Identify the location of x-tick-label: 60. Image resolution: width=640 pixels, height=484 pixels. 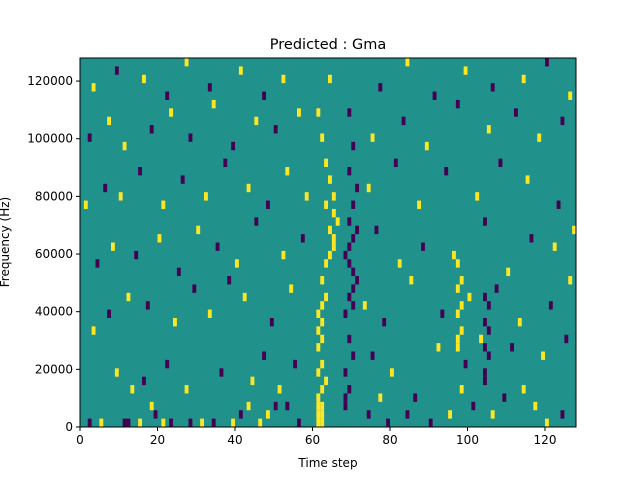
(312, 440).